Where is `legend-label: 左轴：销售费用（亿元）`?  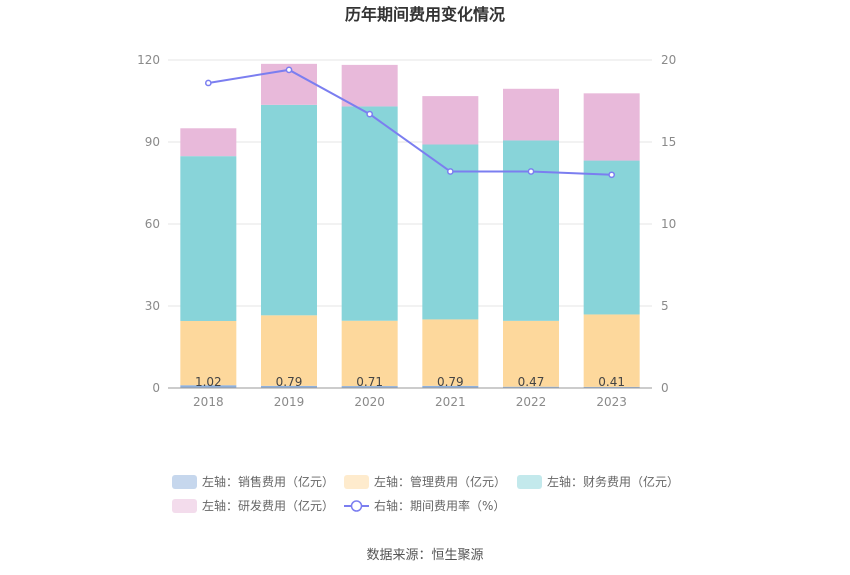
legend-label: 左轴：销售费用（亿元） is located at coordinates (268, 481).